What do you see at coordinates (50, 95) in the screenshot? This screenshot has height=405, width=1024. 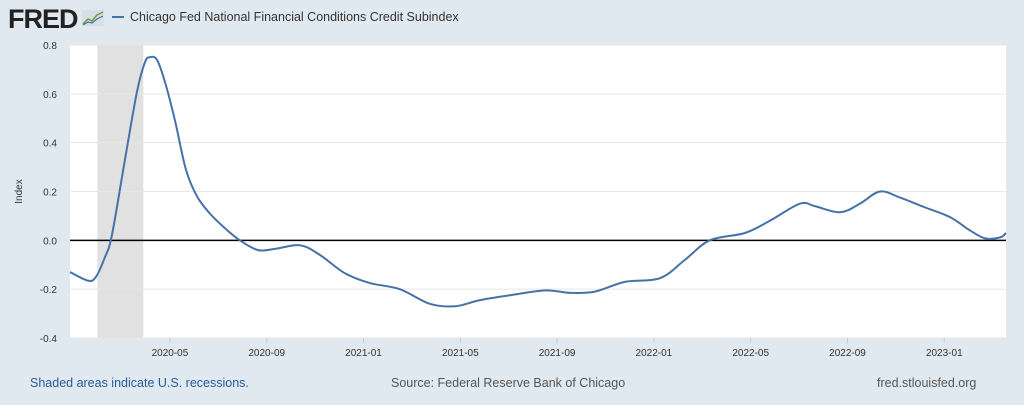 I see `y-tick-label: 0.6` at bounding box center [50, 95].